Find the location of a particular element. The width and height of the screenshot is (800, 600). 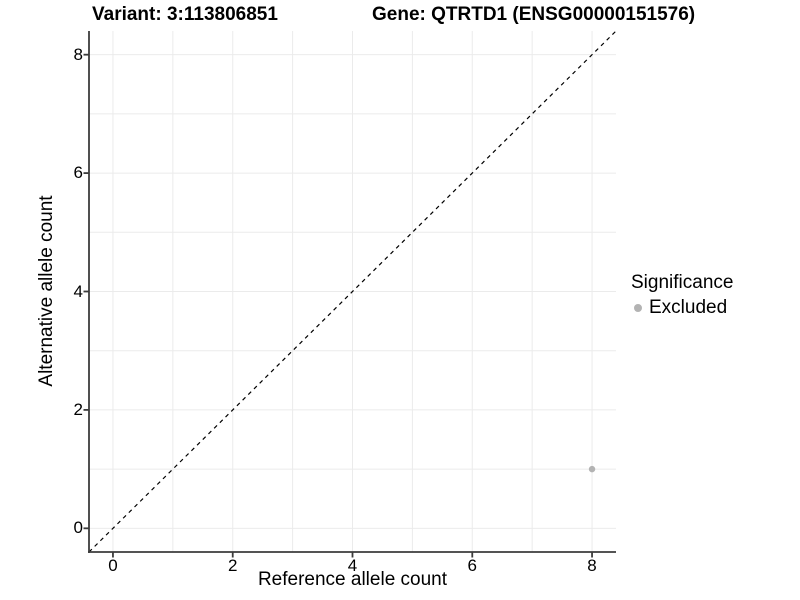

legend-item-label: Excluded is located at coordinates (688, 307).